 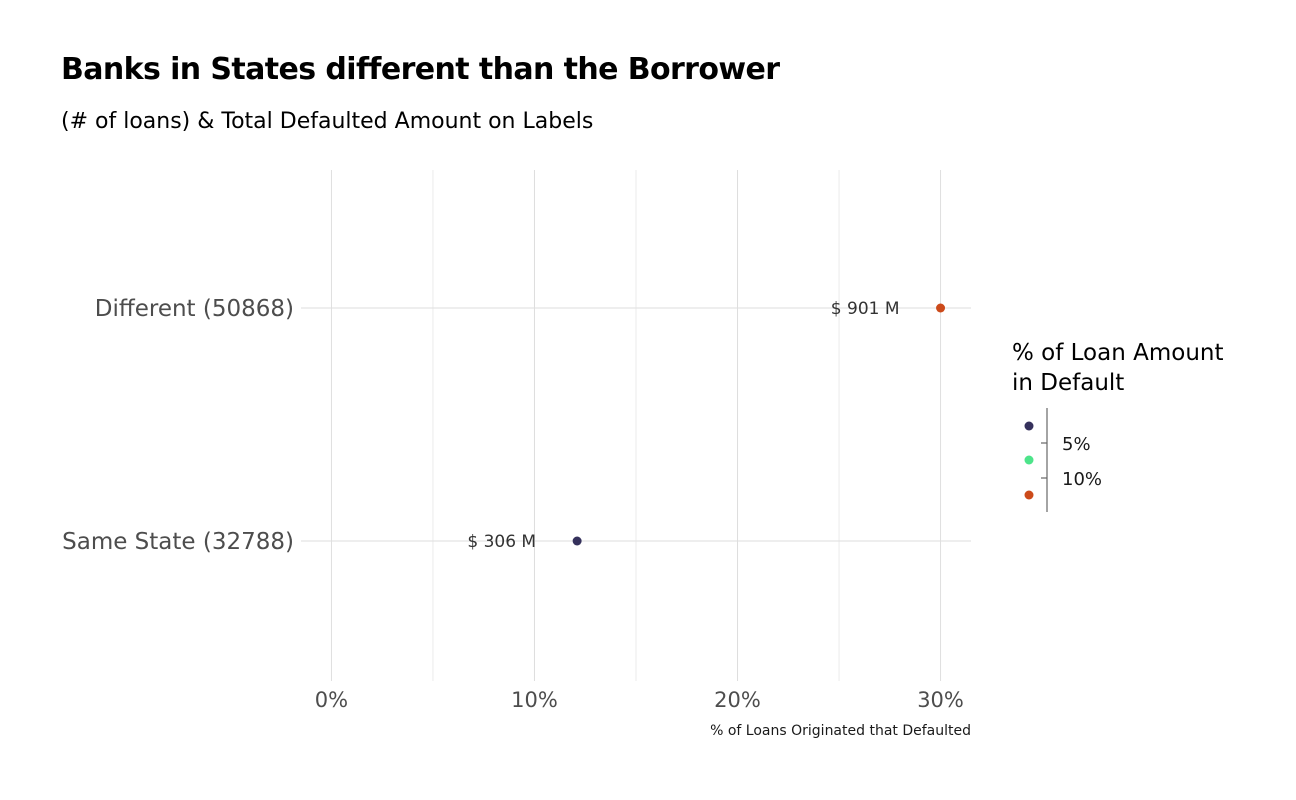 What do you see at coordinates (940, 700) in the screenshot?
I see `x-tick-label: 30%` at bounding box center [940, 700].